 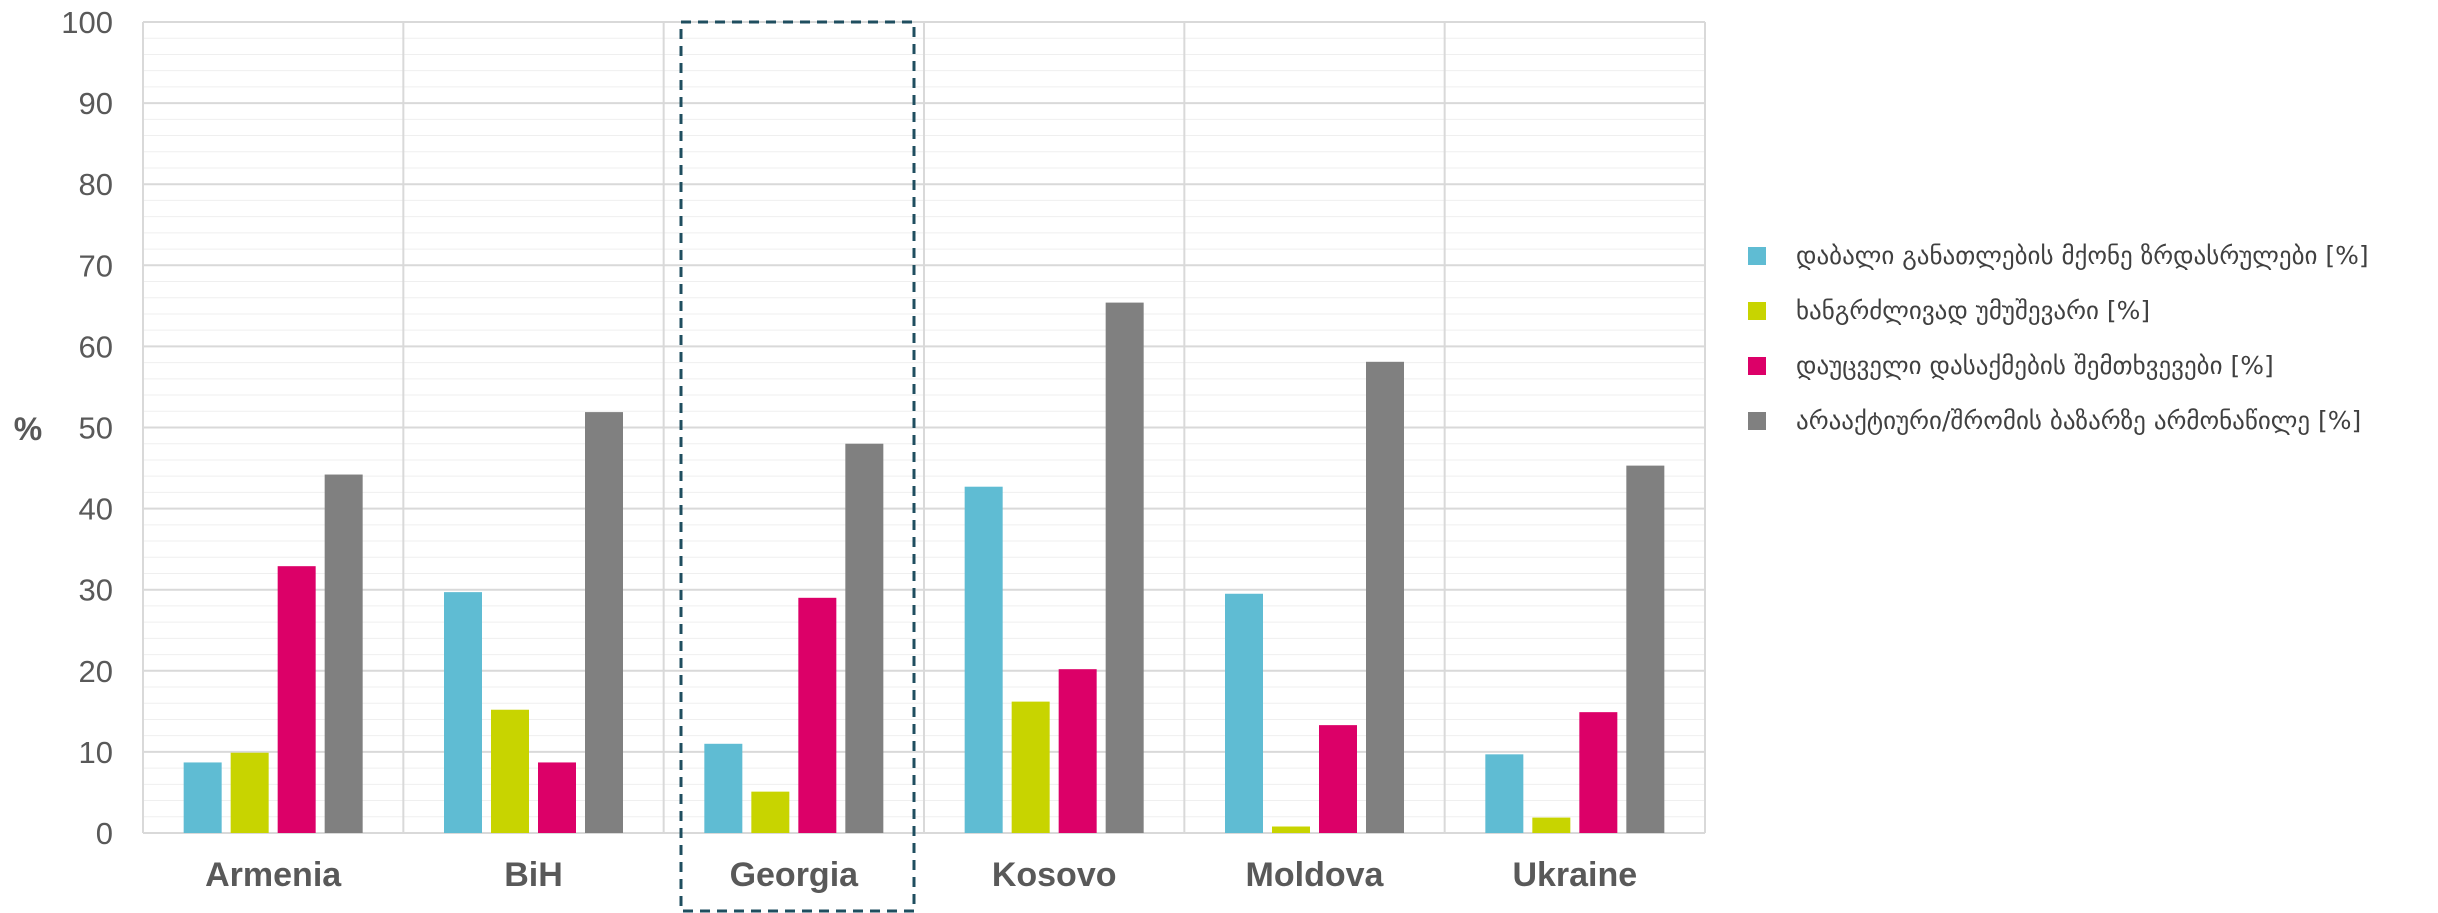 What do you see at coordinates (1973, 310) in the screenshot?
I see `legend-label: ხანგრძლივად უმუშევარი [%]` at bounding box center [1973, 310].